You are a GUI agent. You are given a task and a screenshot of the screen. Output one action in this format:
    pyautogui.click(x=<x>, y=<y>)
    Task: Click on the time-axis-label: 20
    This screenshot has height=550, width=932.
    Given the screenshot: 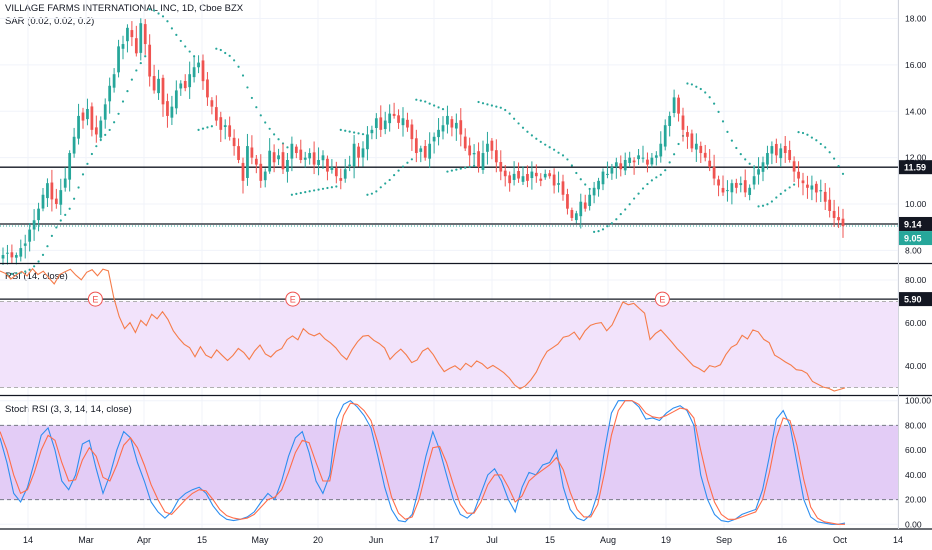 What is the action you would take?
    pyautogui.click(x=318, y=540)
    